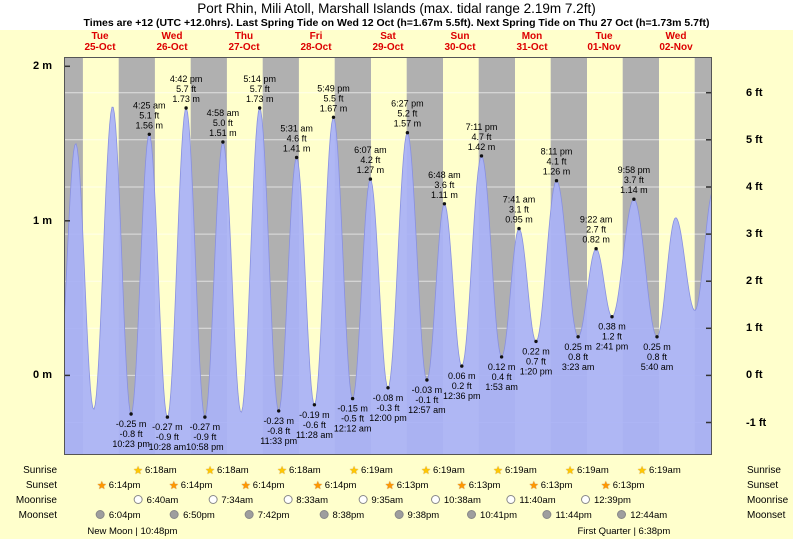  Describe the element at coordinates (273, 515) in the screenshot. I see `moonset-time: 7:42pm` at that location.